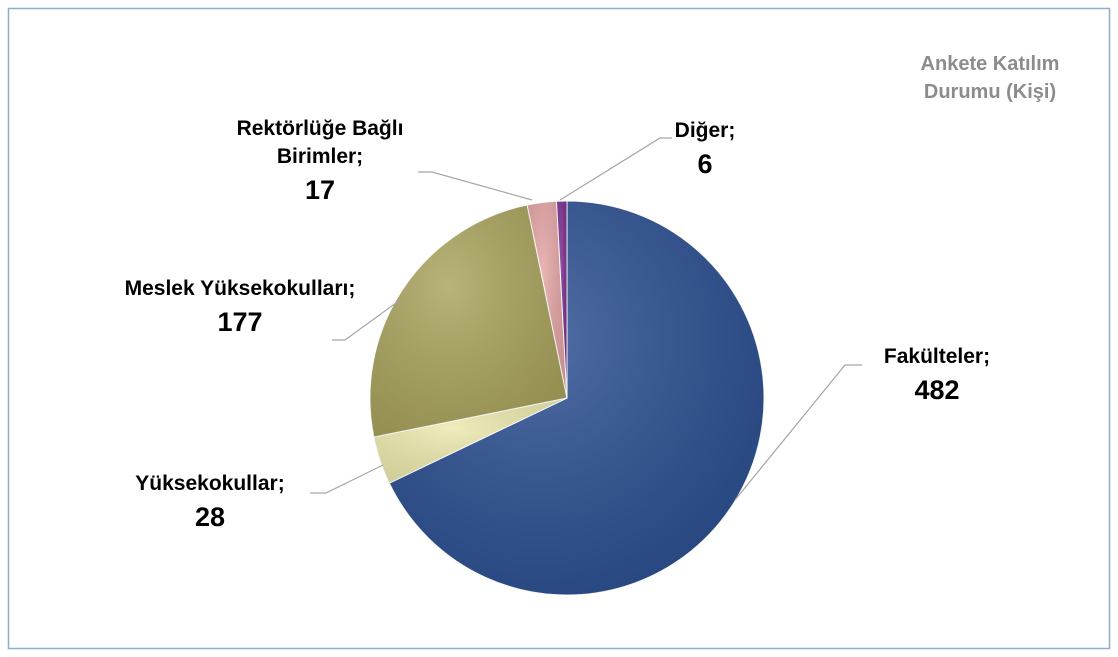  I want to click on category-label: Diğer;, so click(705, 130).